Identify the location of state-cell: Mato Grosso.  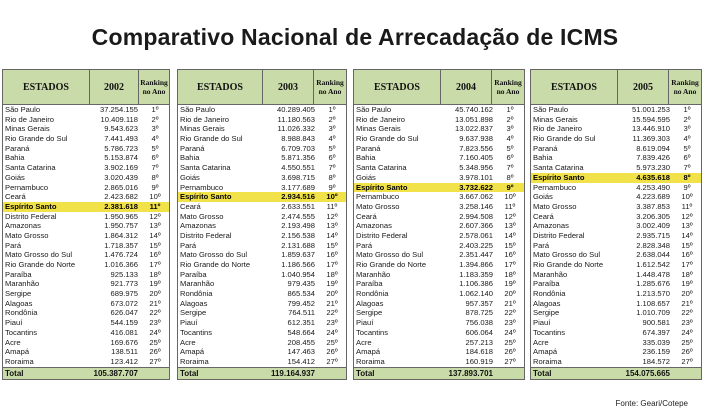
(378, 206).